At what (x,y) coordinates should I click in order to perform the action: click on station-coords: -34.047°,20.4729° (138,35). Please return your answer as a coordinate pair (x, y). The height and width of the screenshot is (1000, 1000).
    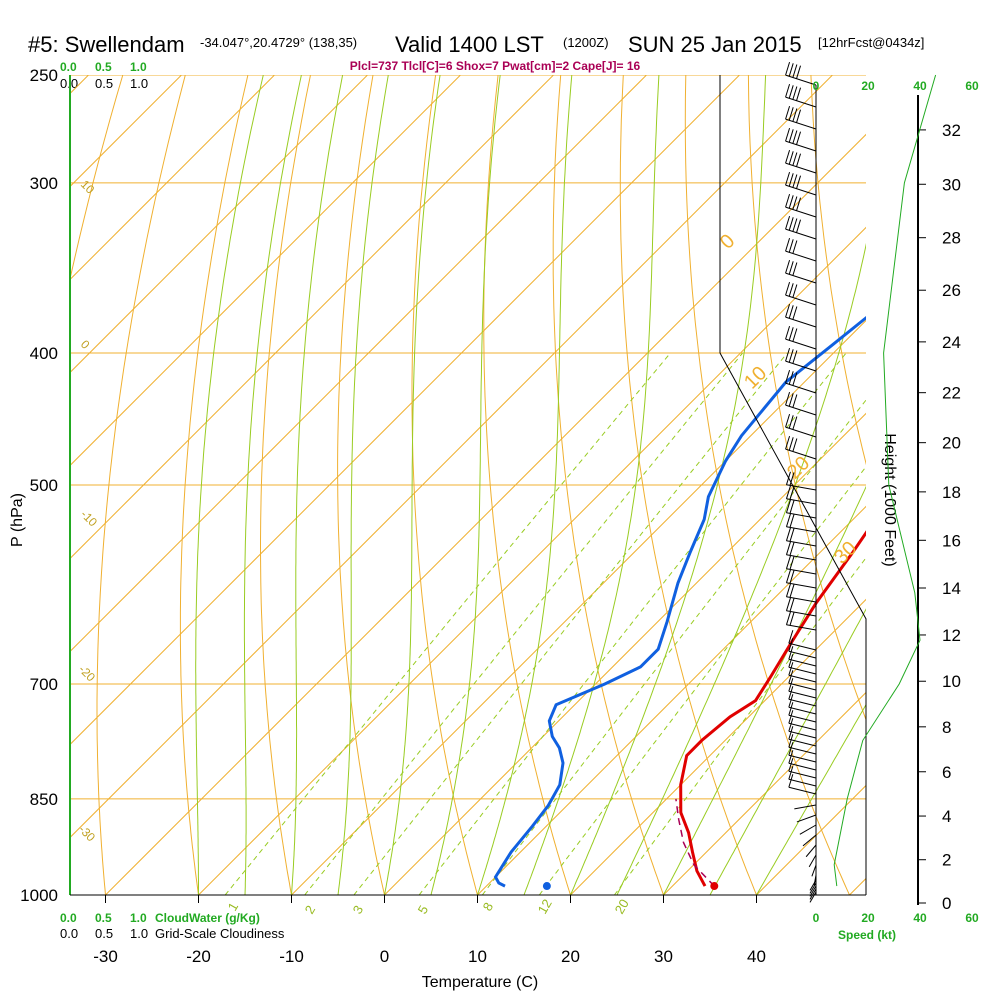
    Looking at the image, I should click on (278, 42).